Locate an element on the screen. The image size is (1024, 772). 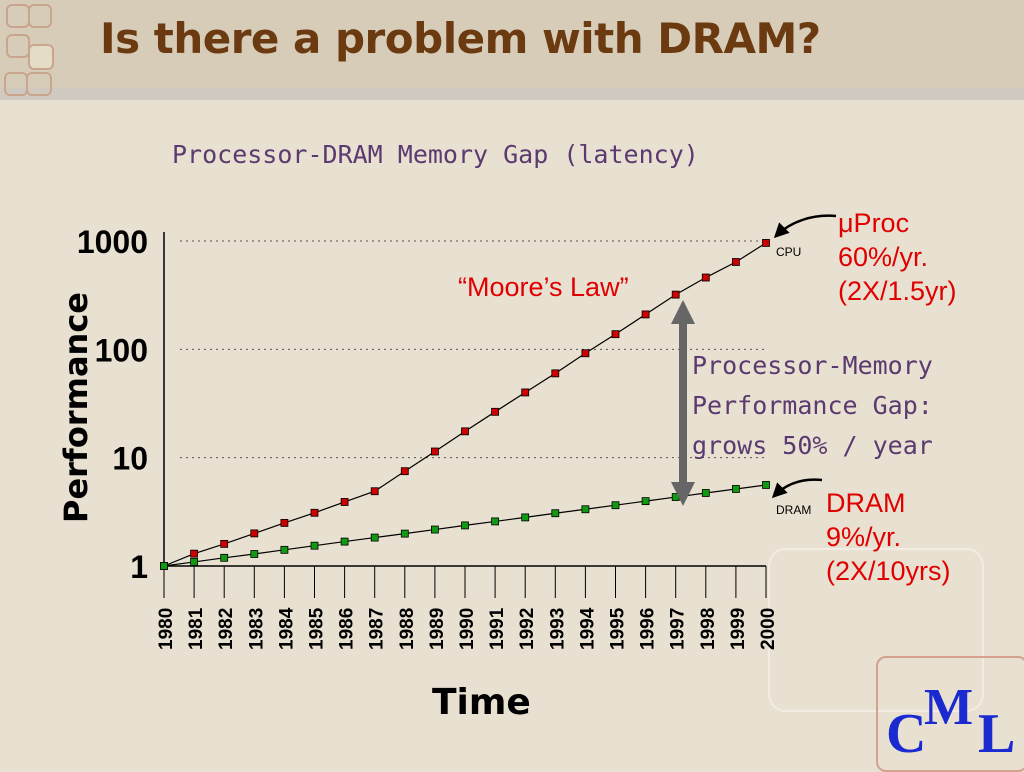
logo-letter-c: C is located at coordinates (906, 734).